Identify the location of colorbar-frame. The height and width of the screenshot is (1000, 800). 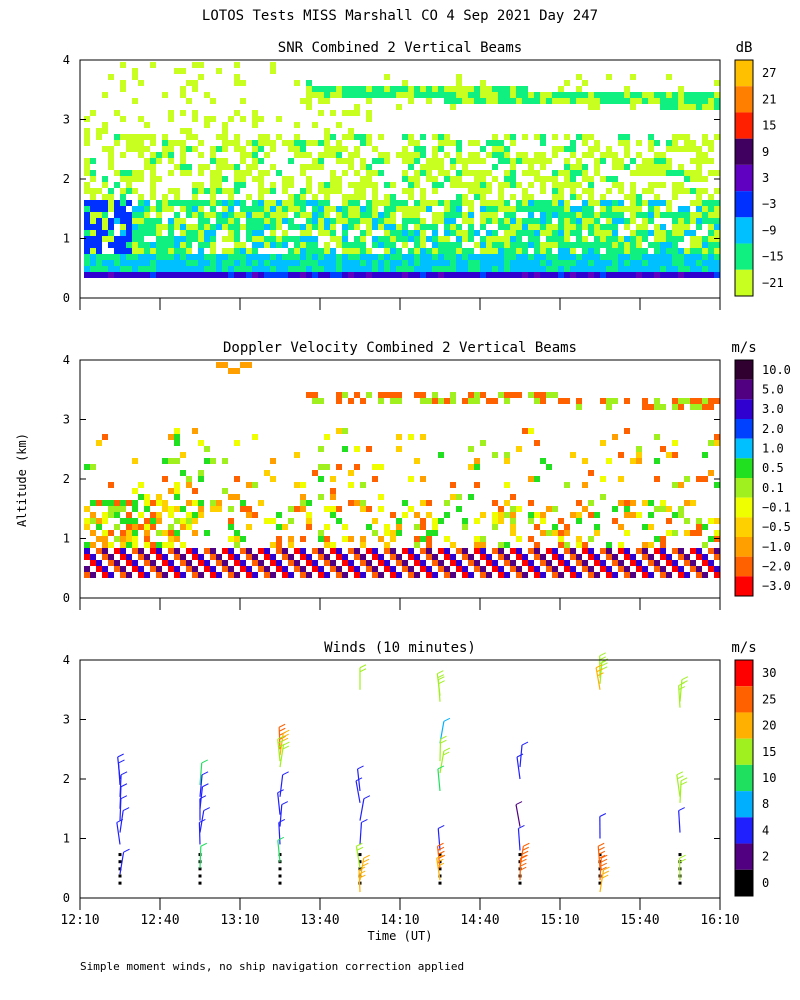
(744, 178).